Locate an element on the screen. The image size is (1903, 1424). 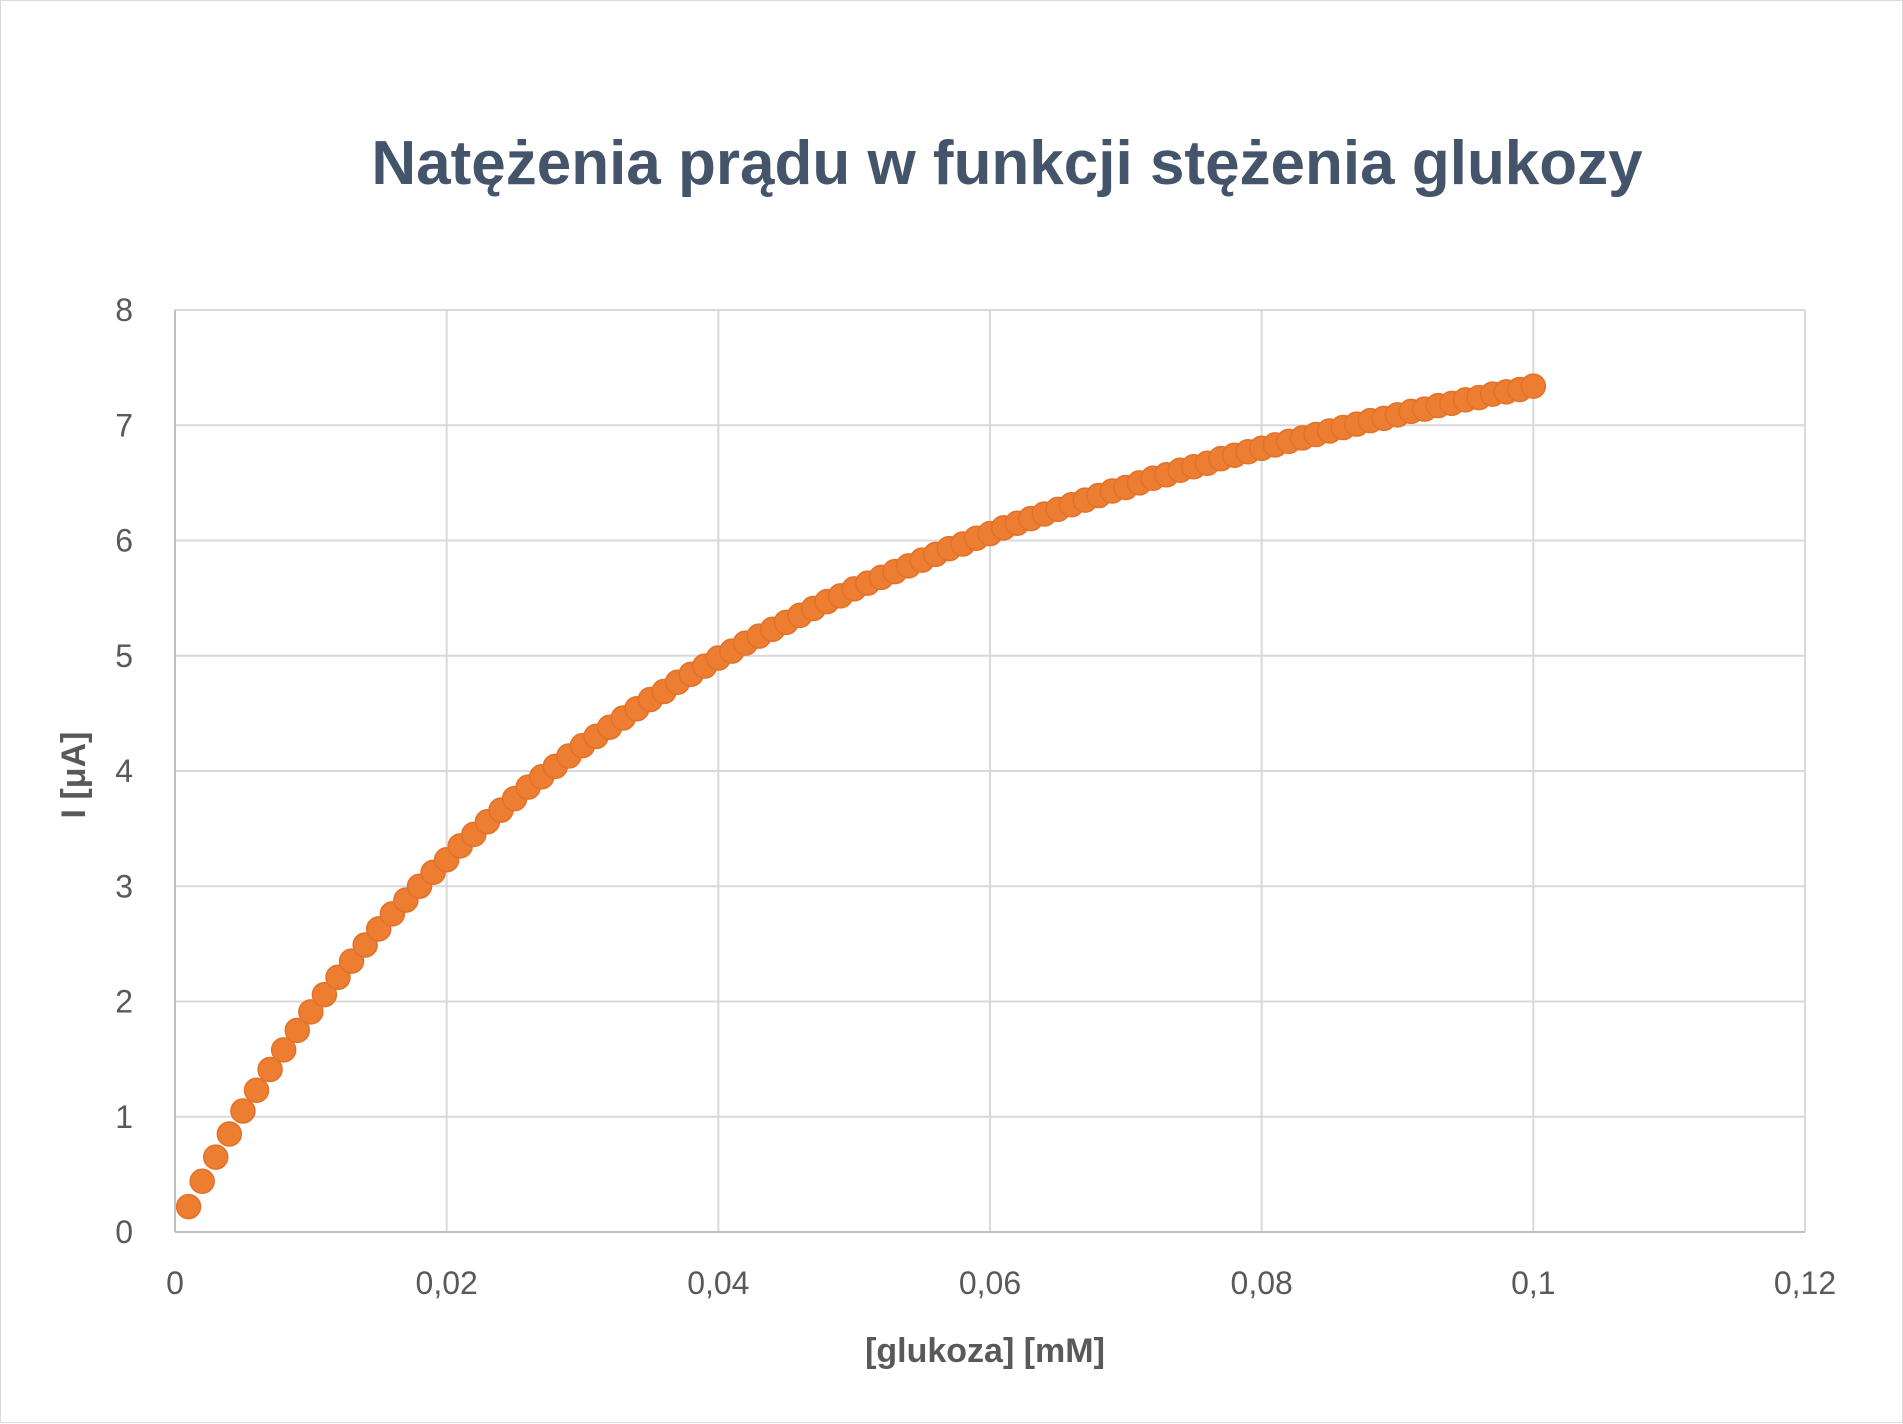
x-tick-label: 0,06 is located at coordinates (990, 1283).